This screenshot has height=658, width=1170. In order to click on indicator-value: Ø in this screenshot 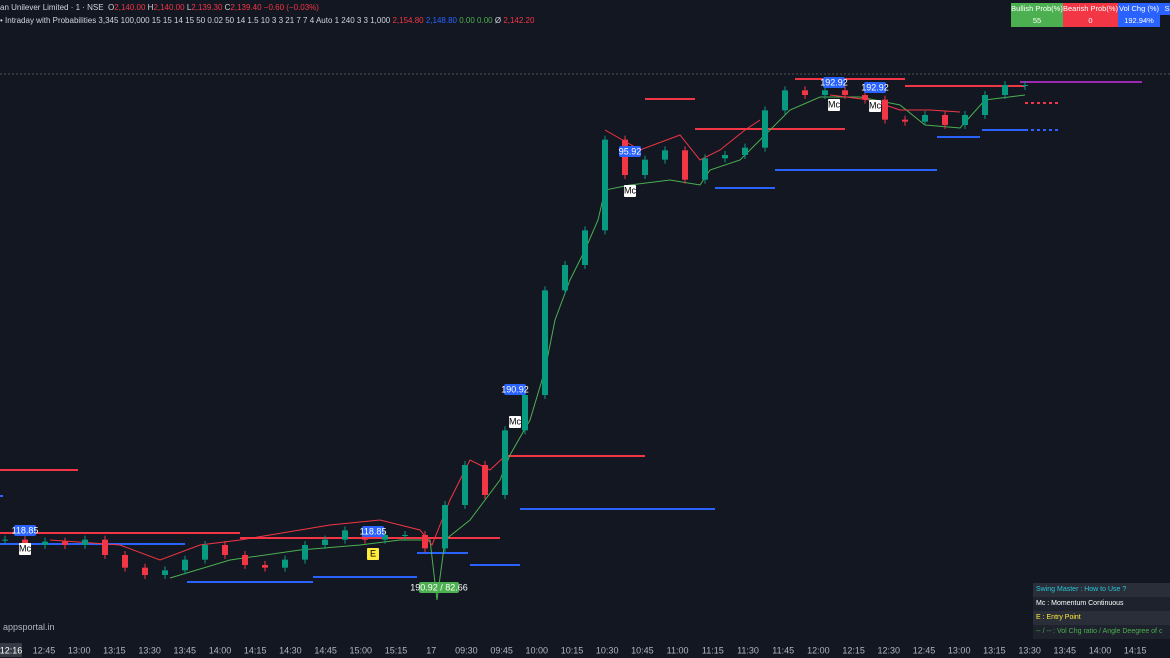, I will do `click(498, 20)`.